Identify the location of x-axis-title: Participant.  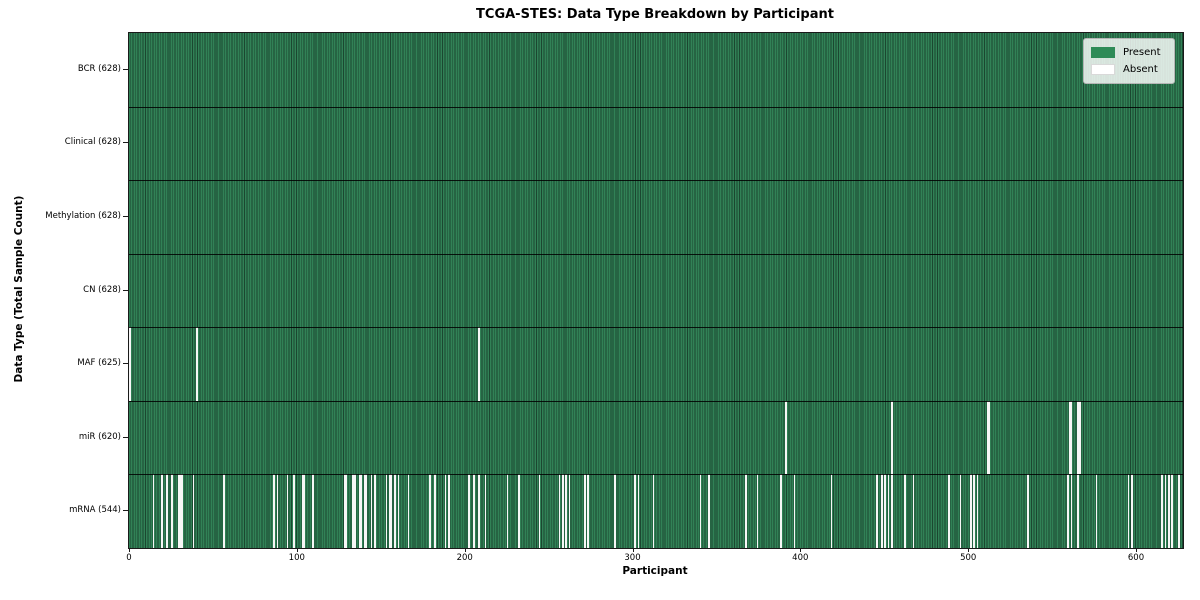
(655, 571).